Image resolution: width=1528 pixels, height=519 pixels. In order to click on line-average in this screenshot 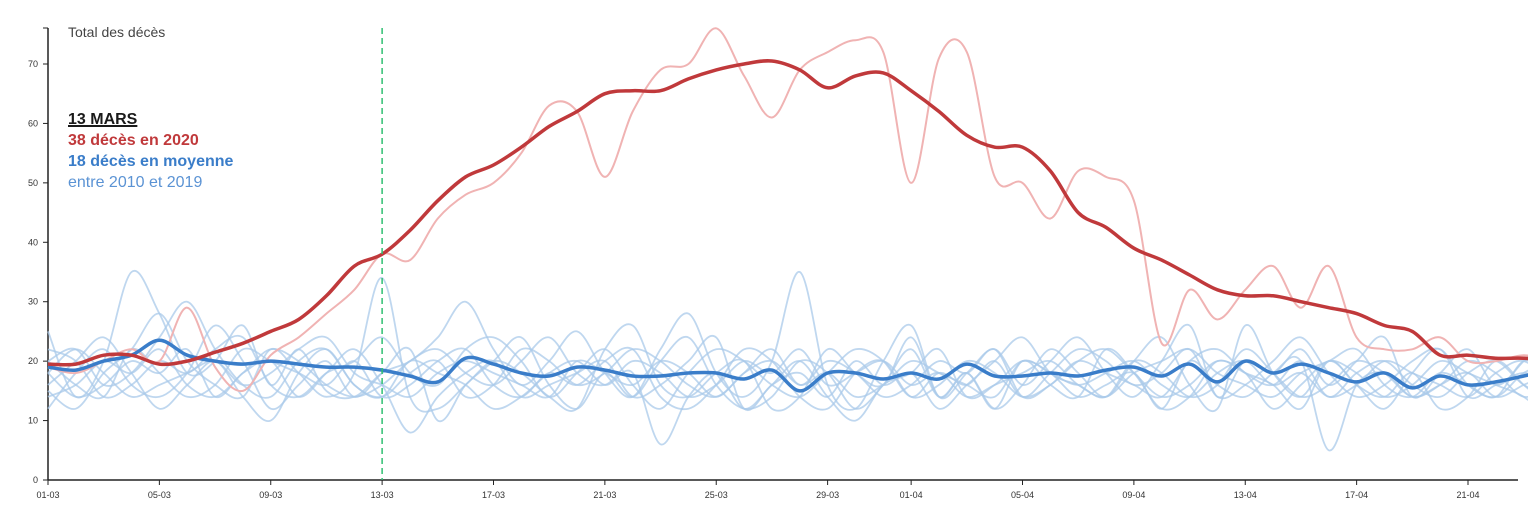, I will do `click(787, 365)`.